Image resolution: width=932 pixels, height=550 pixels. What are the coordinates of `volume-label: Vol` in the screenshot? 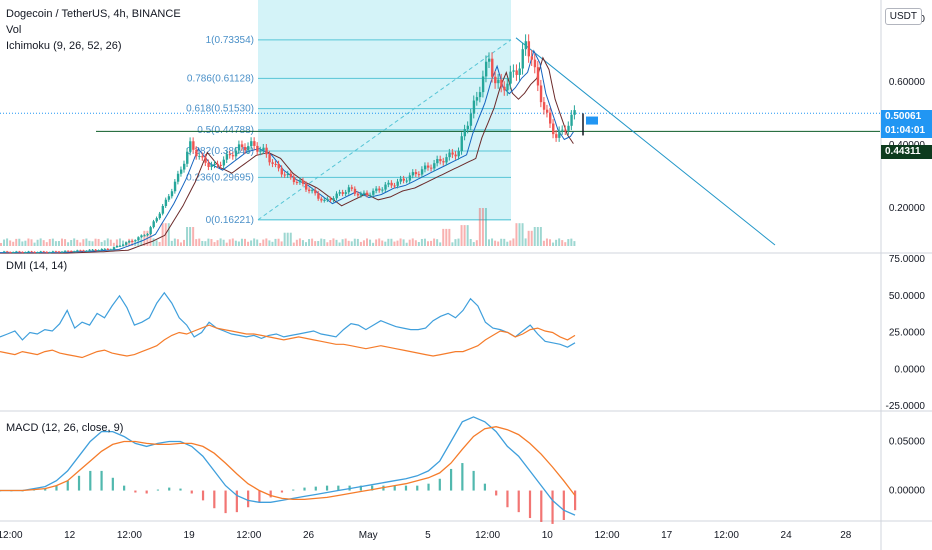 It's located at (14, 30).